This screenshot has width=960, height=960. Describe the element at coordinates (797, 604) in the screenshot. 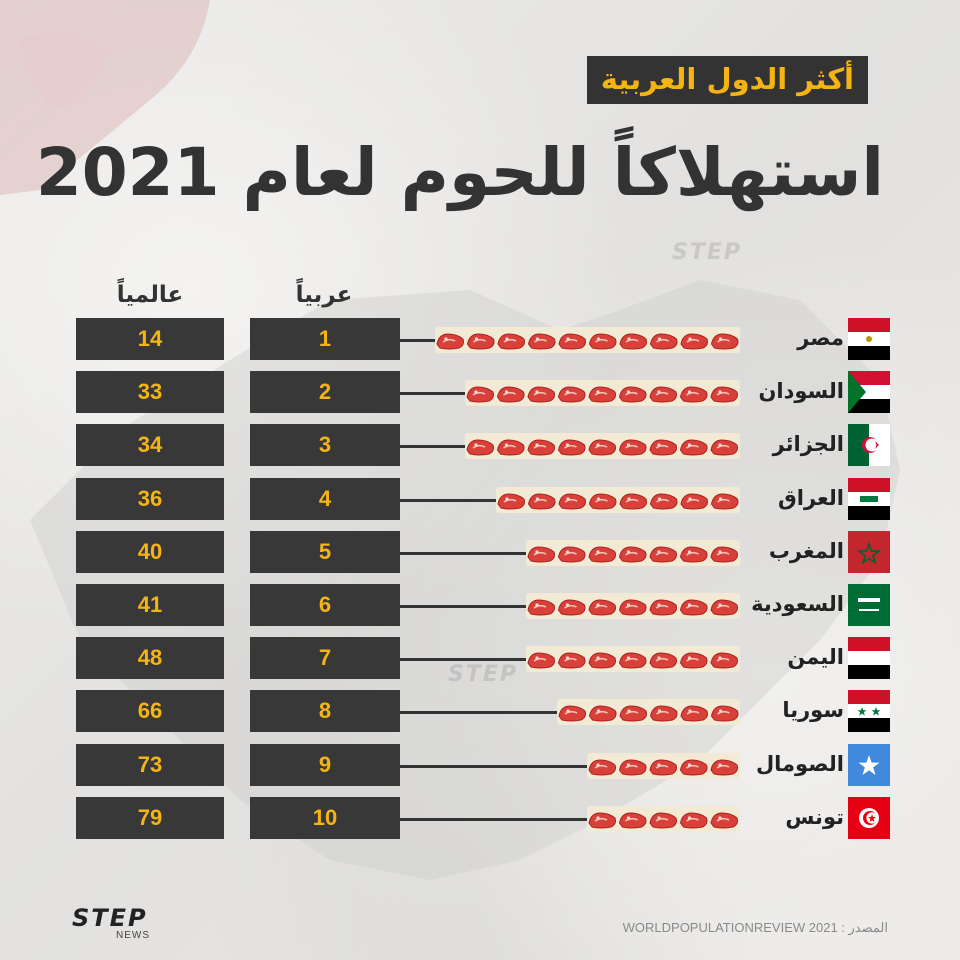

I see `country-label: السعودية` at that location.